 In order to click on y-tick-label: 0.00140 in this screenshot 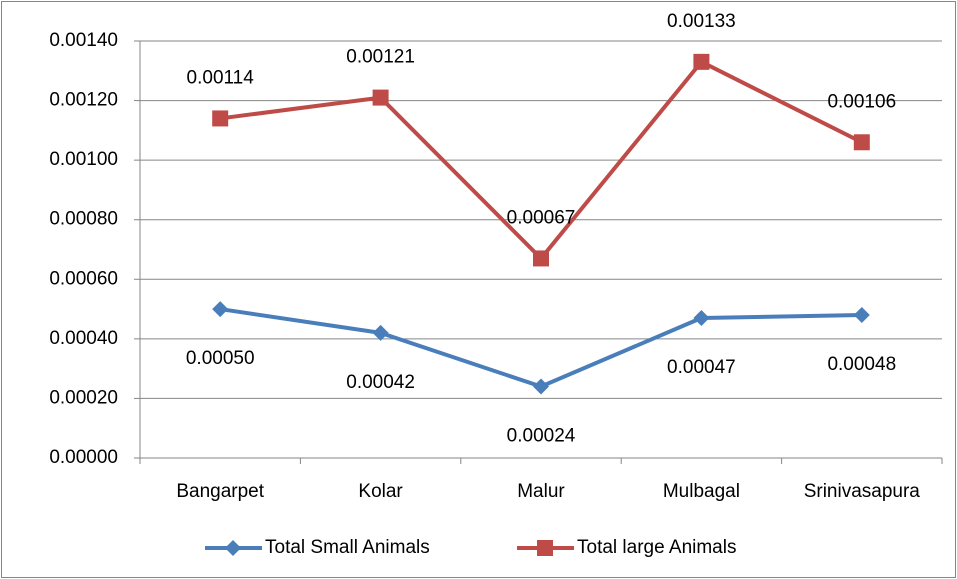, I will do `click(83, 40)`.